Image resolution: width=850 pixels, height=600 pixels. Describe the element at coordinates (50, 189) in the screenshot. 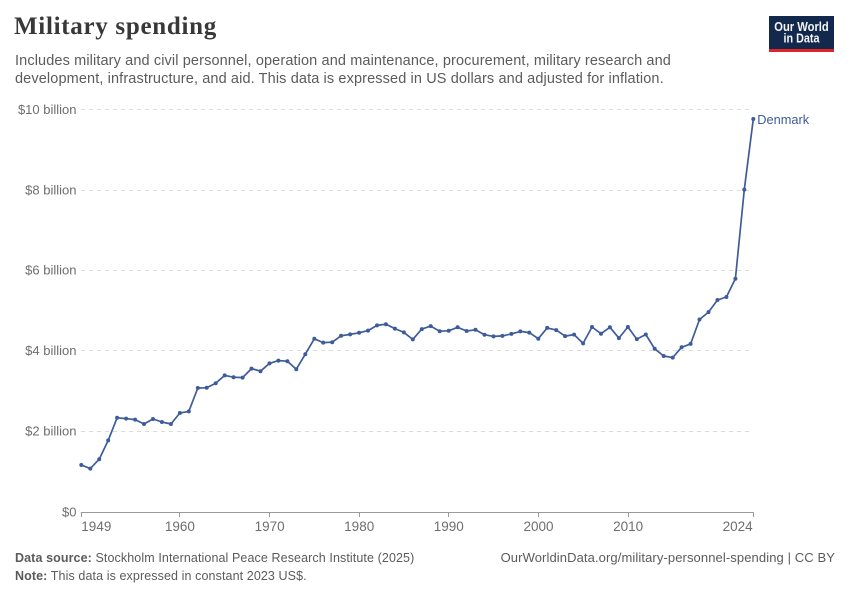

I see `svg-text: $8 billion` at that location.